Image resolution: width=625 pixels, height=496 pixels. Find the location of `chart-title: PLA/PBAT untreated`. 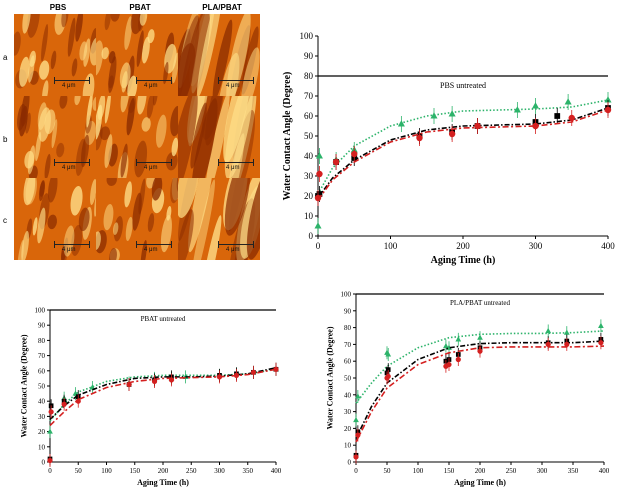

chart-title: PLA/PBAT untreated is located at coordinates (480, 303).